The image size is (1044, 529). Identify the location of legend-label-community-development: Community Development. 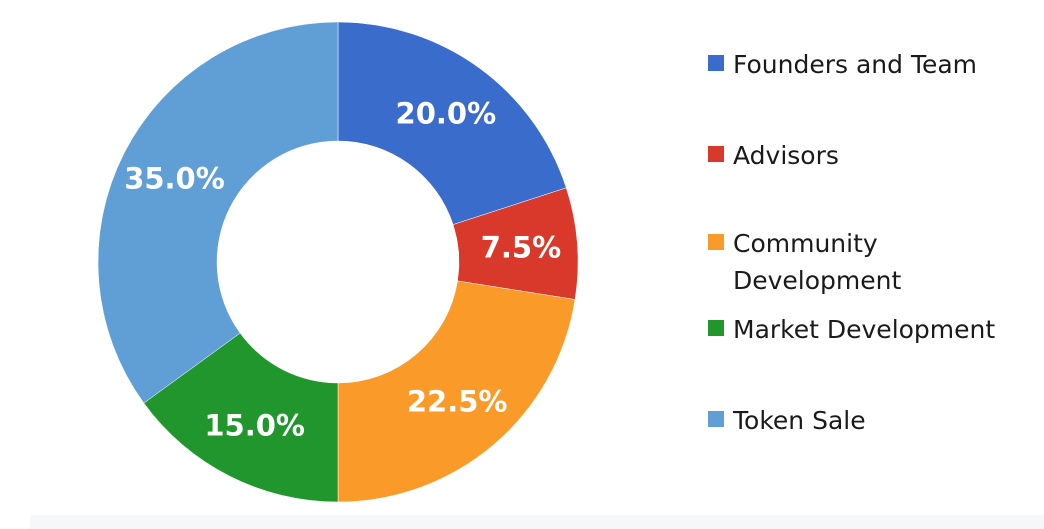
(817, 262).